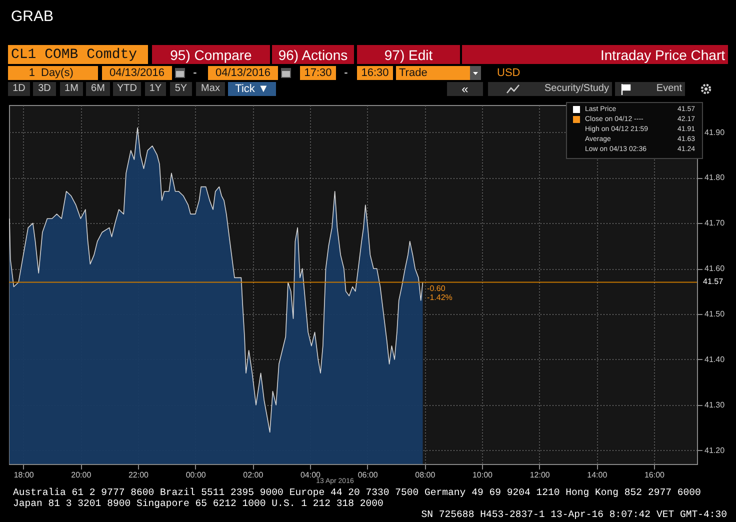 This screenshot has width=736, height=522. Describe the element at coordinates (211, 54) in the screenshot. I see `text: 95) Compare` at that location.